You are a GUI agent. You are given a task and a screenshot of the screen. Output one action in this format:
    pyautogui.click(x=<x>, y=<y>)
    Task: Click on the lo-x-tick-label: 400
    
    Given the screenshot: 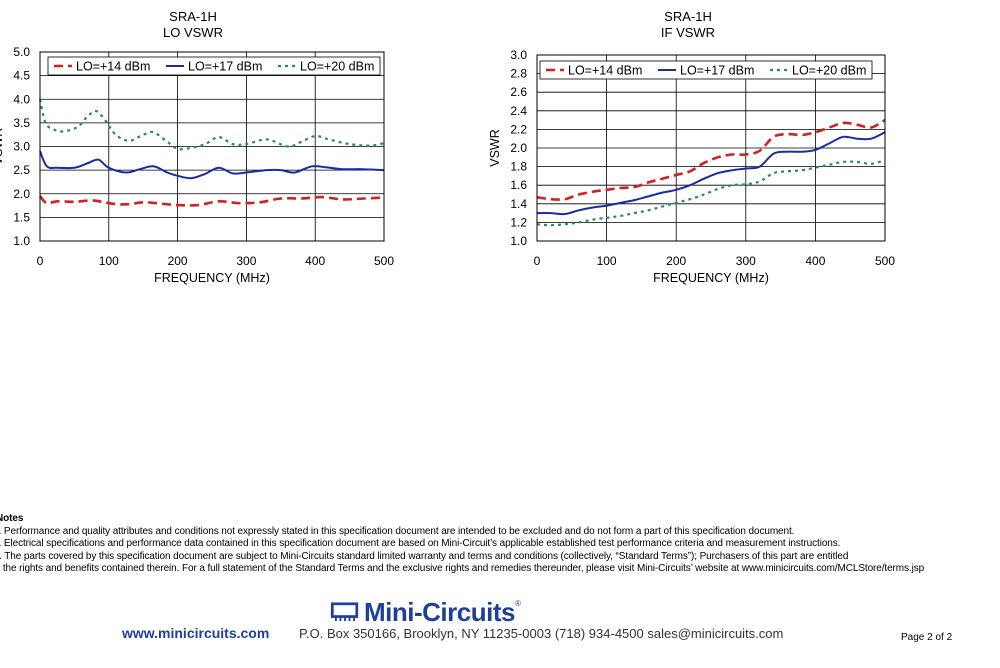 What is the action you would take?
    pyautogui.click(x=315, y=261)
    